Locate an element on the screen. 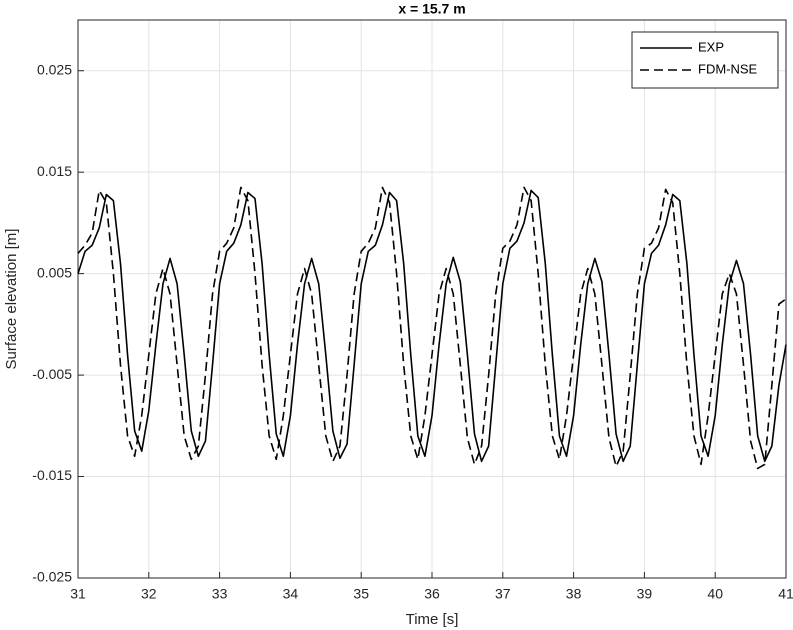 The width and height of the screenshot is (793, 630). x-axis-label: Time [s] is located at coordinates (432, 619).